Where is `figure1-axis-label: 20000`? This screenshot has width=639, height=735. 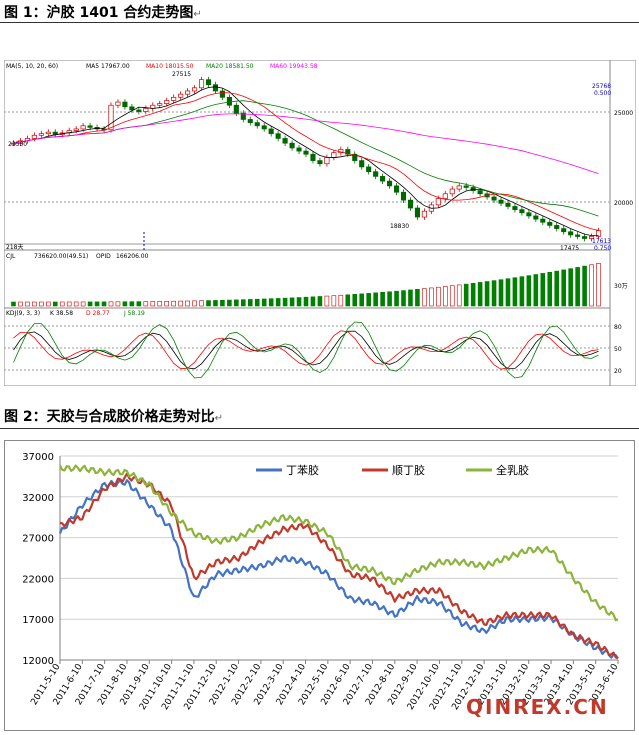
figure1-axis-label: 20000 is located at coordinates (623, 203).